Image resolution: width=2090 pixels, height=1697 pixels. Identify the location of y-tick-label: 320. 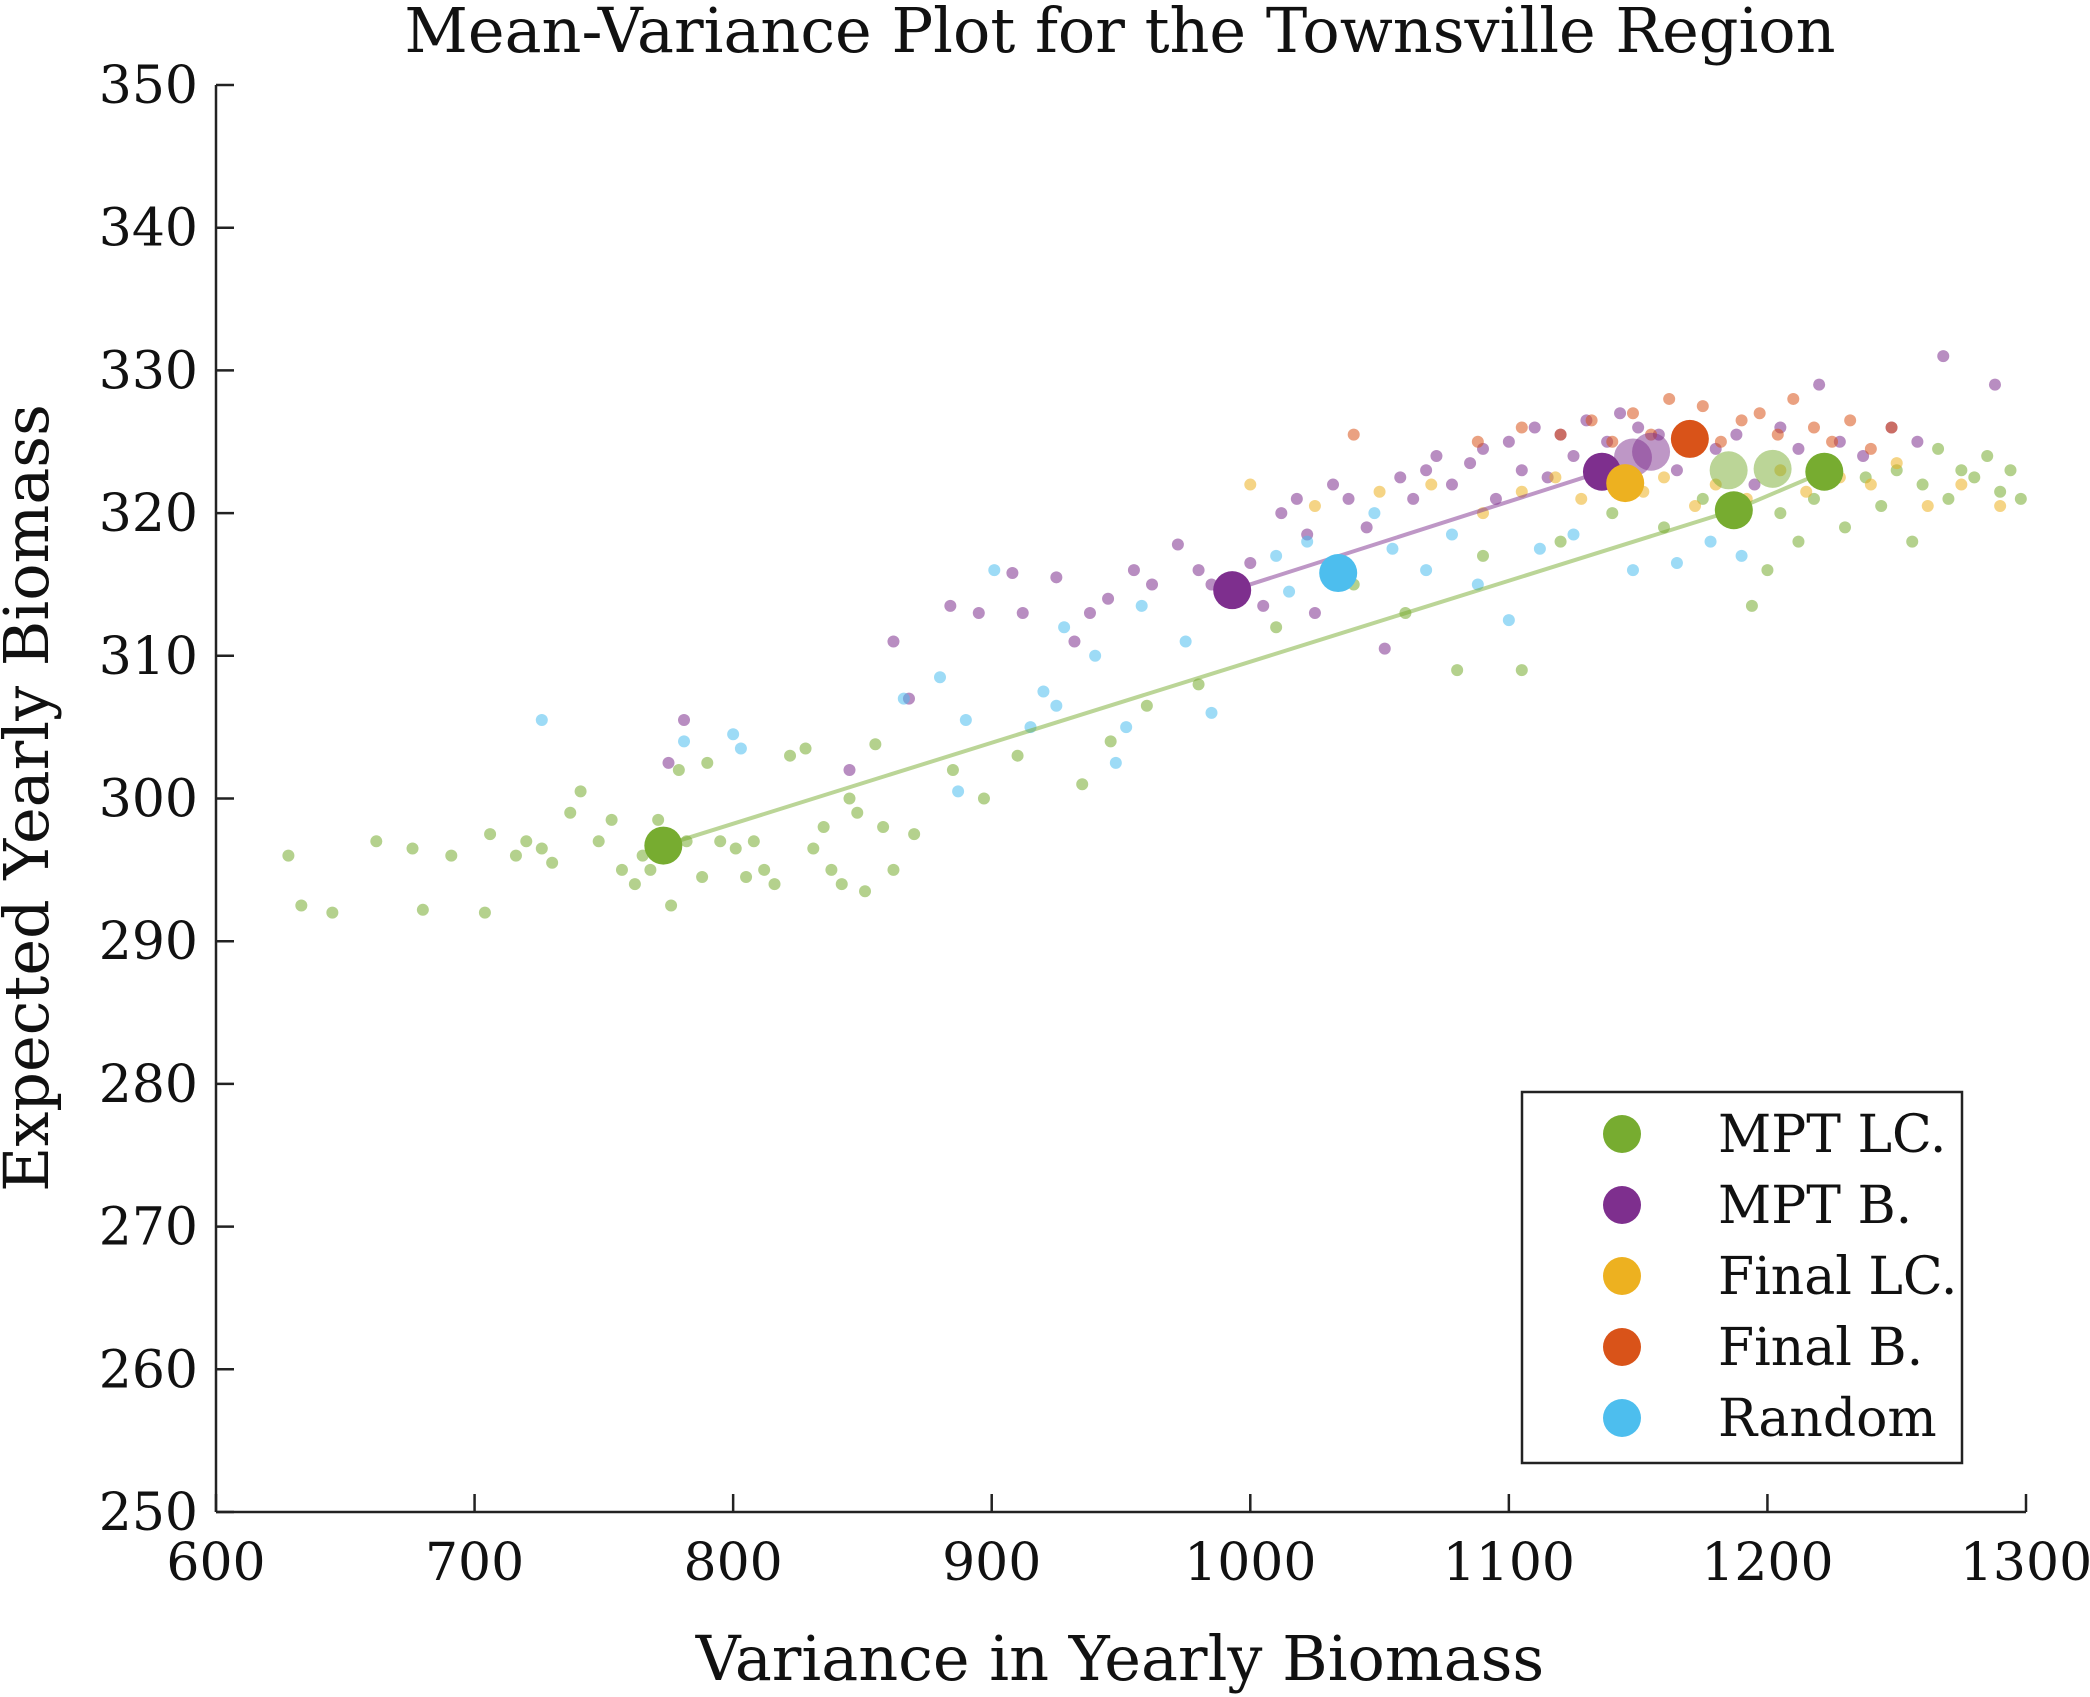
(148, 514).